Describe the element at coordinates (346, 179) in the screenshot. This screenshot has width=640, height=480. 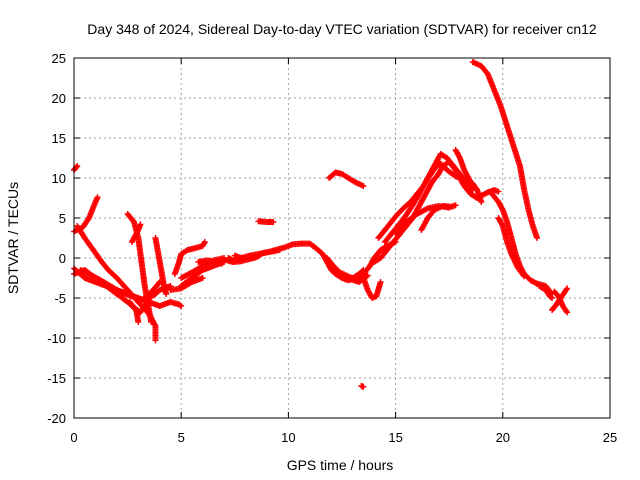
I see `series-s23` at that location.